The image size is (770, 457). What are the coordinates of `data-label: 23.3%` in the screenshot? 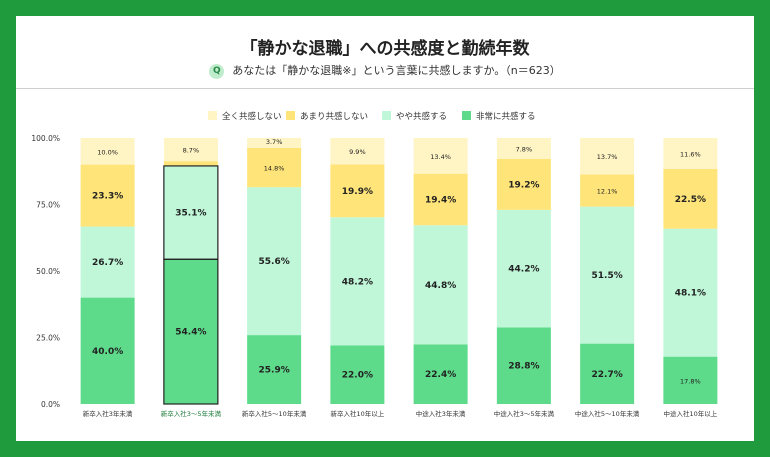 It's located at (107, 197).